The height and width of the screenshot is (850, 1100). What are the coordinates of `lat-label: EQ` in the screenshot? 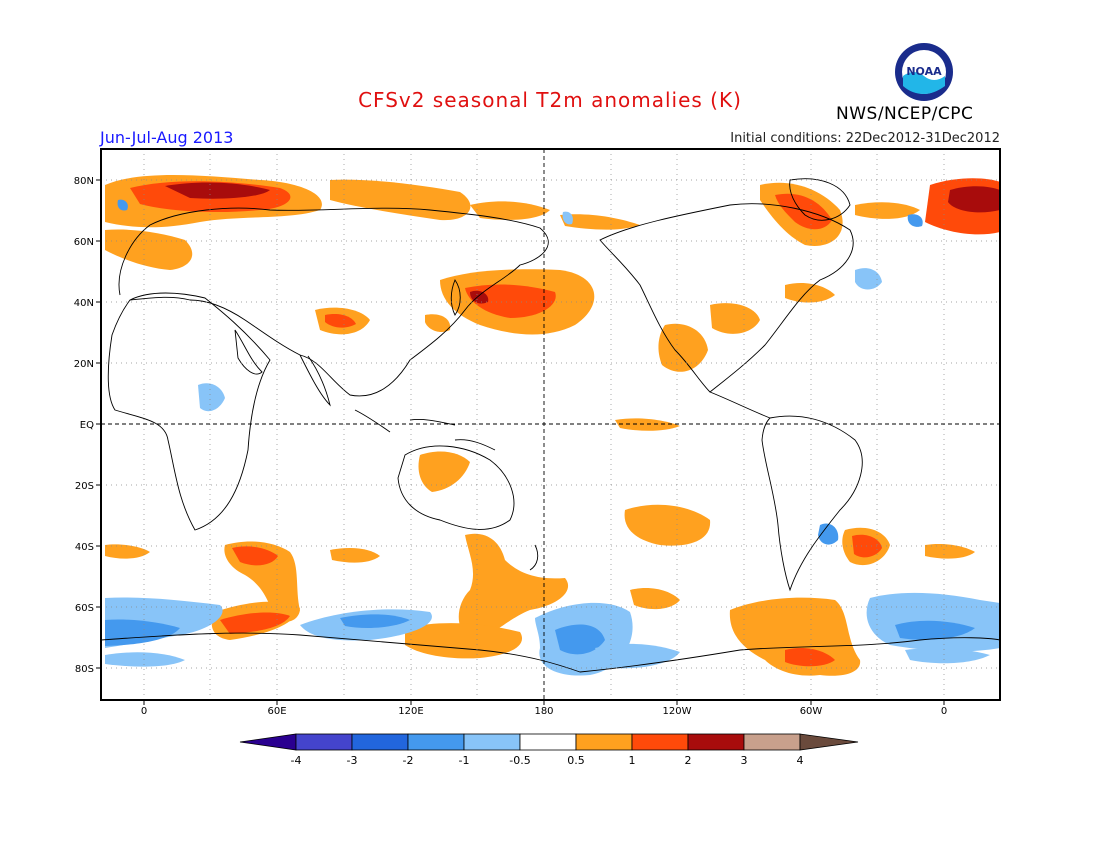 It's located at (87, 425).